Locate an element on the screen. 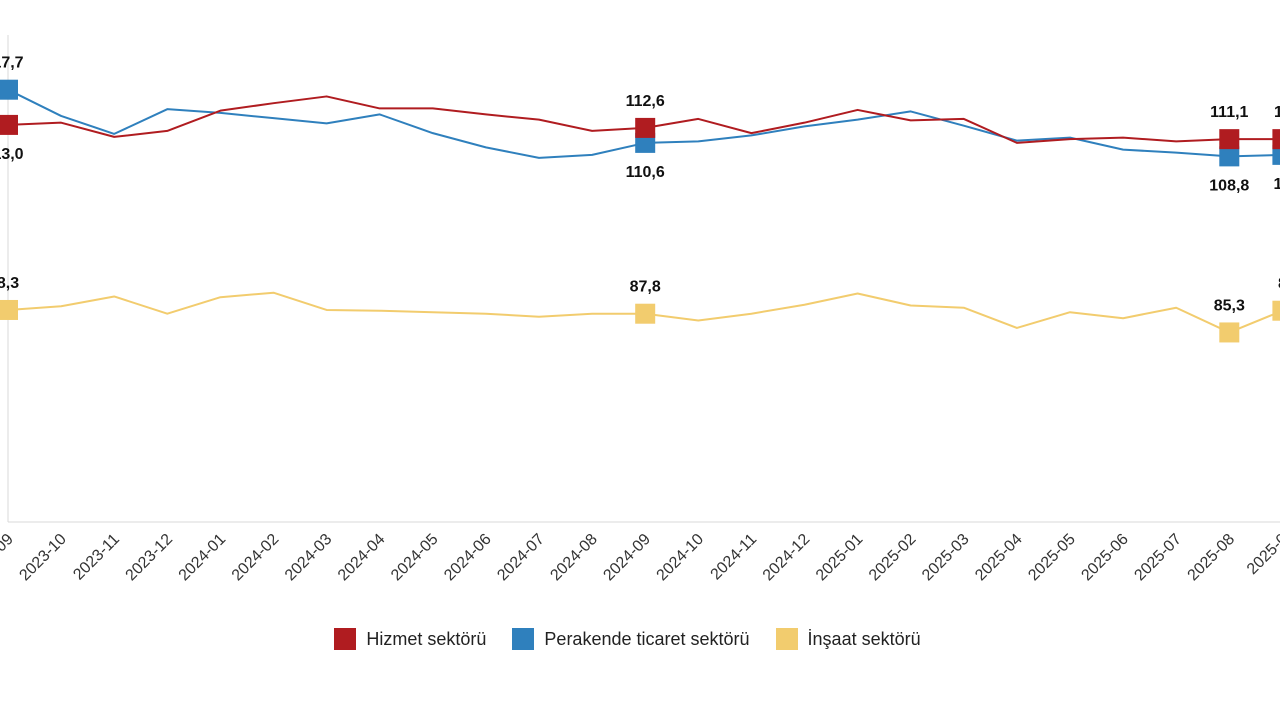  x-tick-2: 2023-11 is located at coordinates (96, 557).